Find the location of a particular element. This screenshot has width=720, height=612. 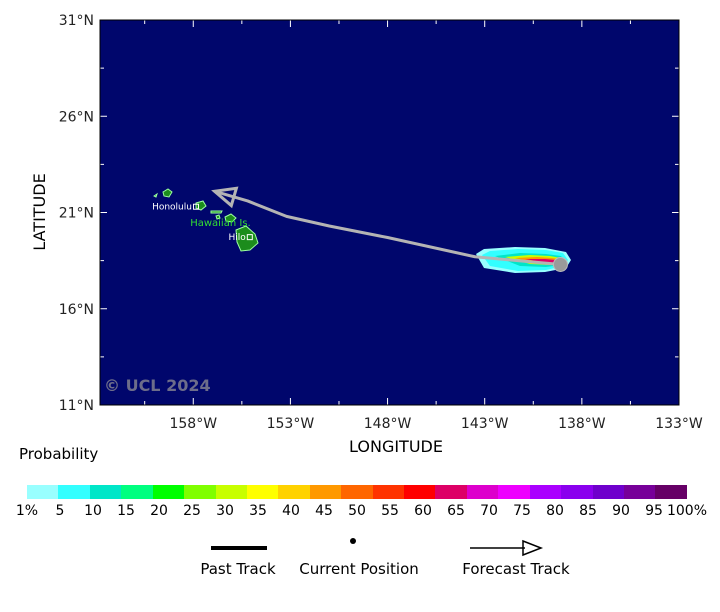

colorbar-label: 60 is located at coordinates (423, 511).